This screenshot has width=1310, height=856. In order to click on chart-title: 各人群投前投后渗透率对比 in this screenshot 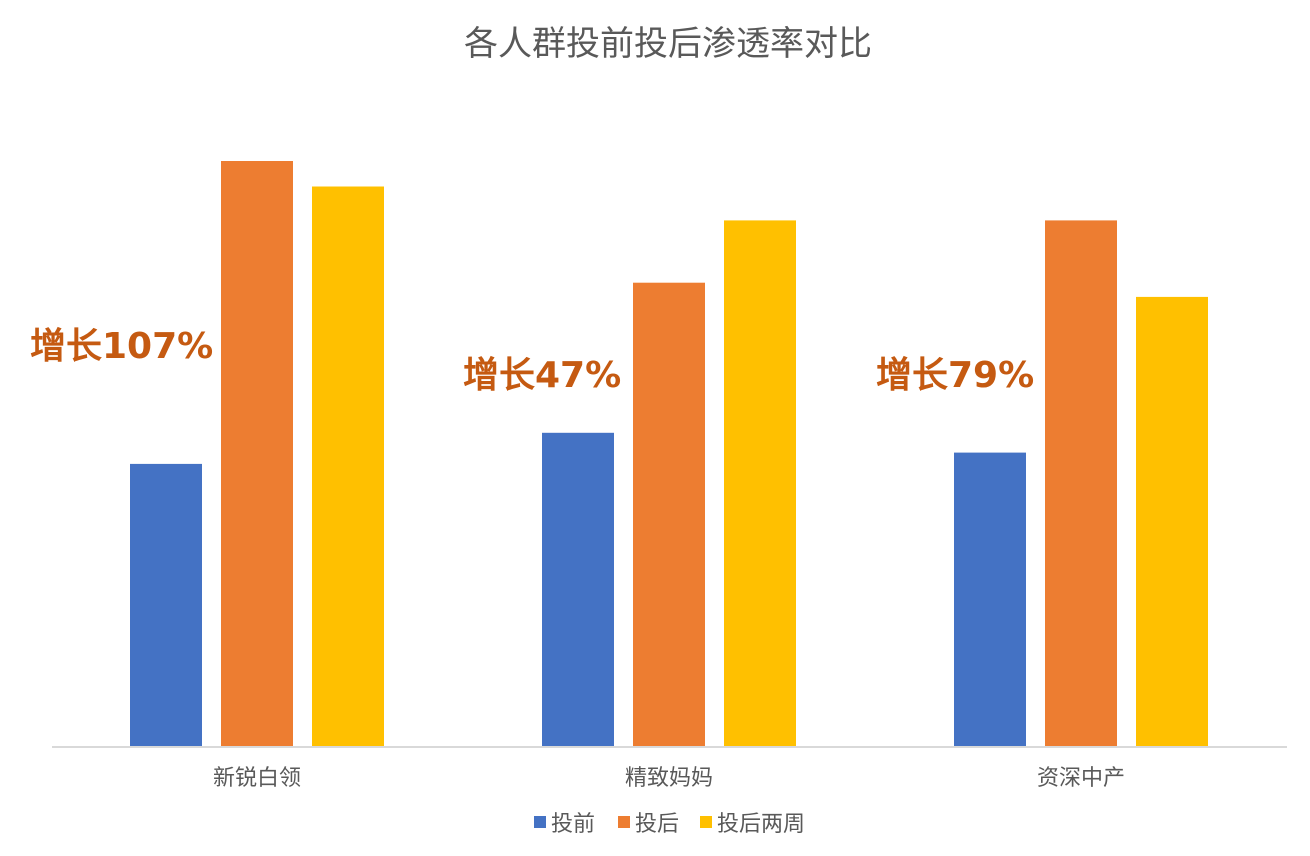, I will do `click(668, 44)`.